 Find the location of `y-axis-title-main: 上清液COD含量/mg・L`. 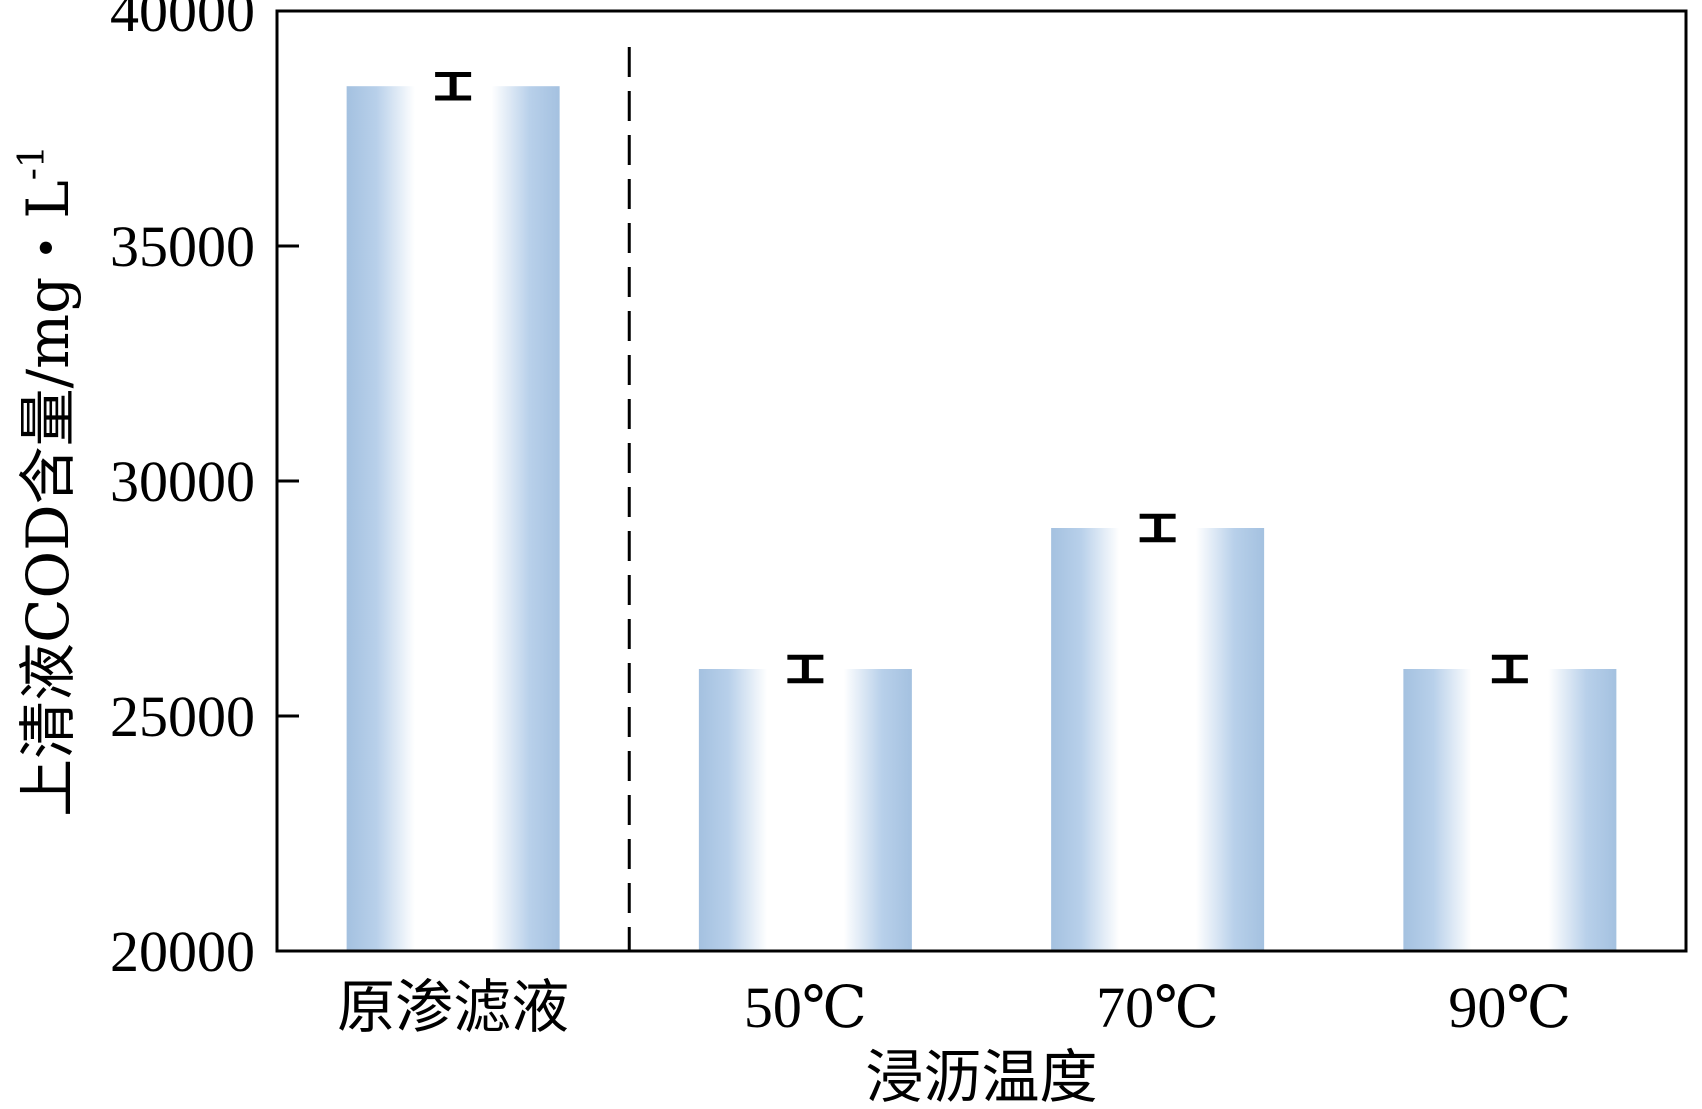

y-axis-title-main: 上清液COD含量/mg・L is located at coordinates (48, 498).